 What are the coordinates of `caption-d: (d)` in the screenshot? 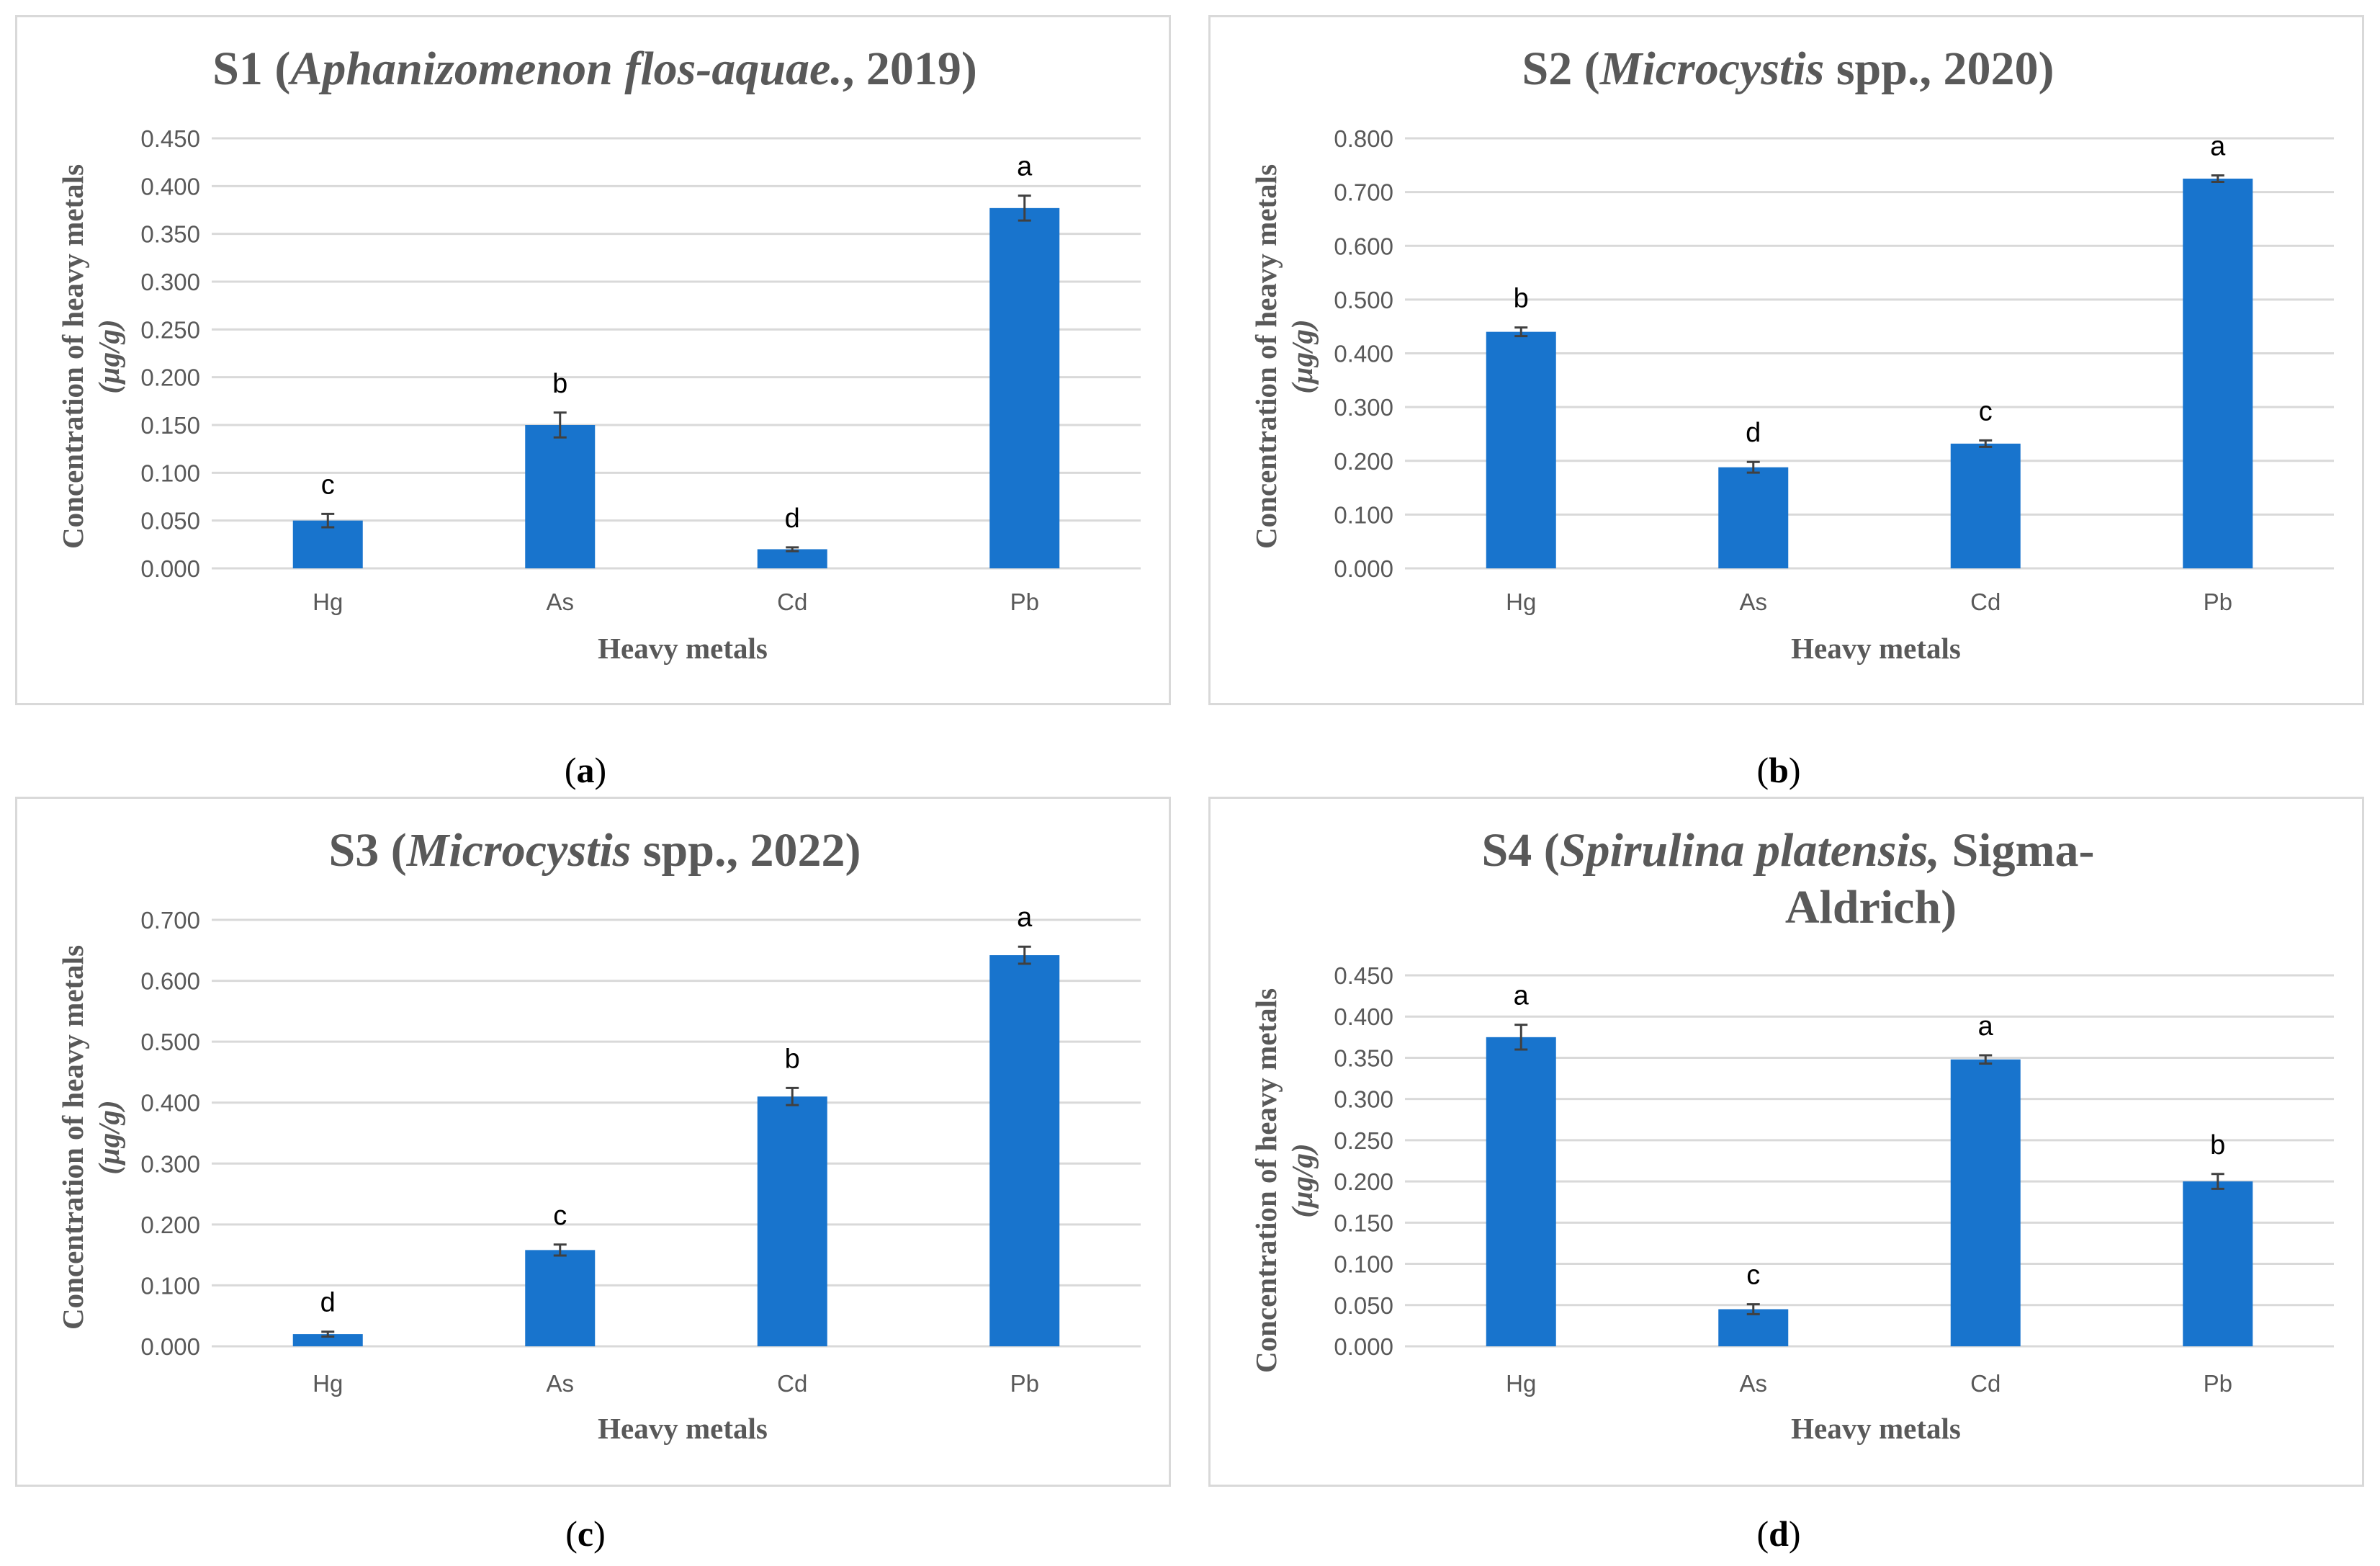 It's located at (1778, 1533).